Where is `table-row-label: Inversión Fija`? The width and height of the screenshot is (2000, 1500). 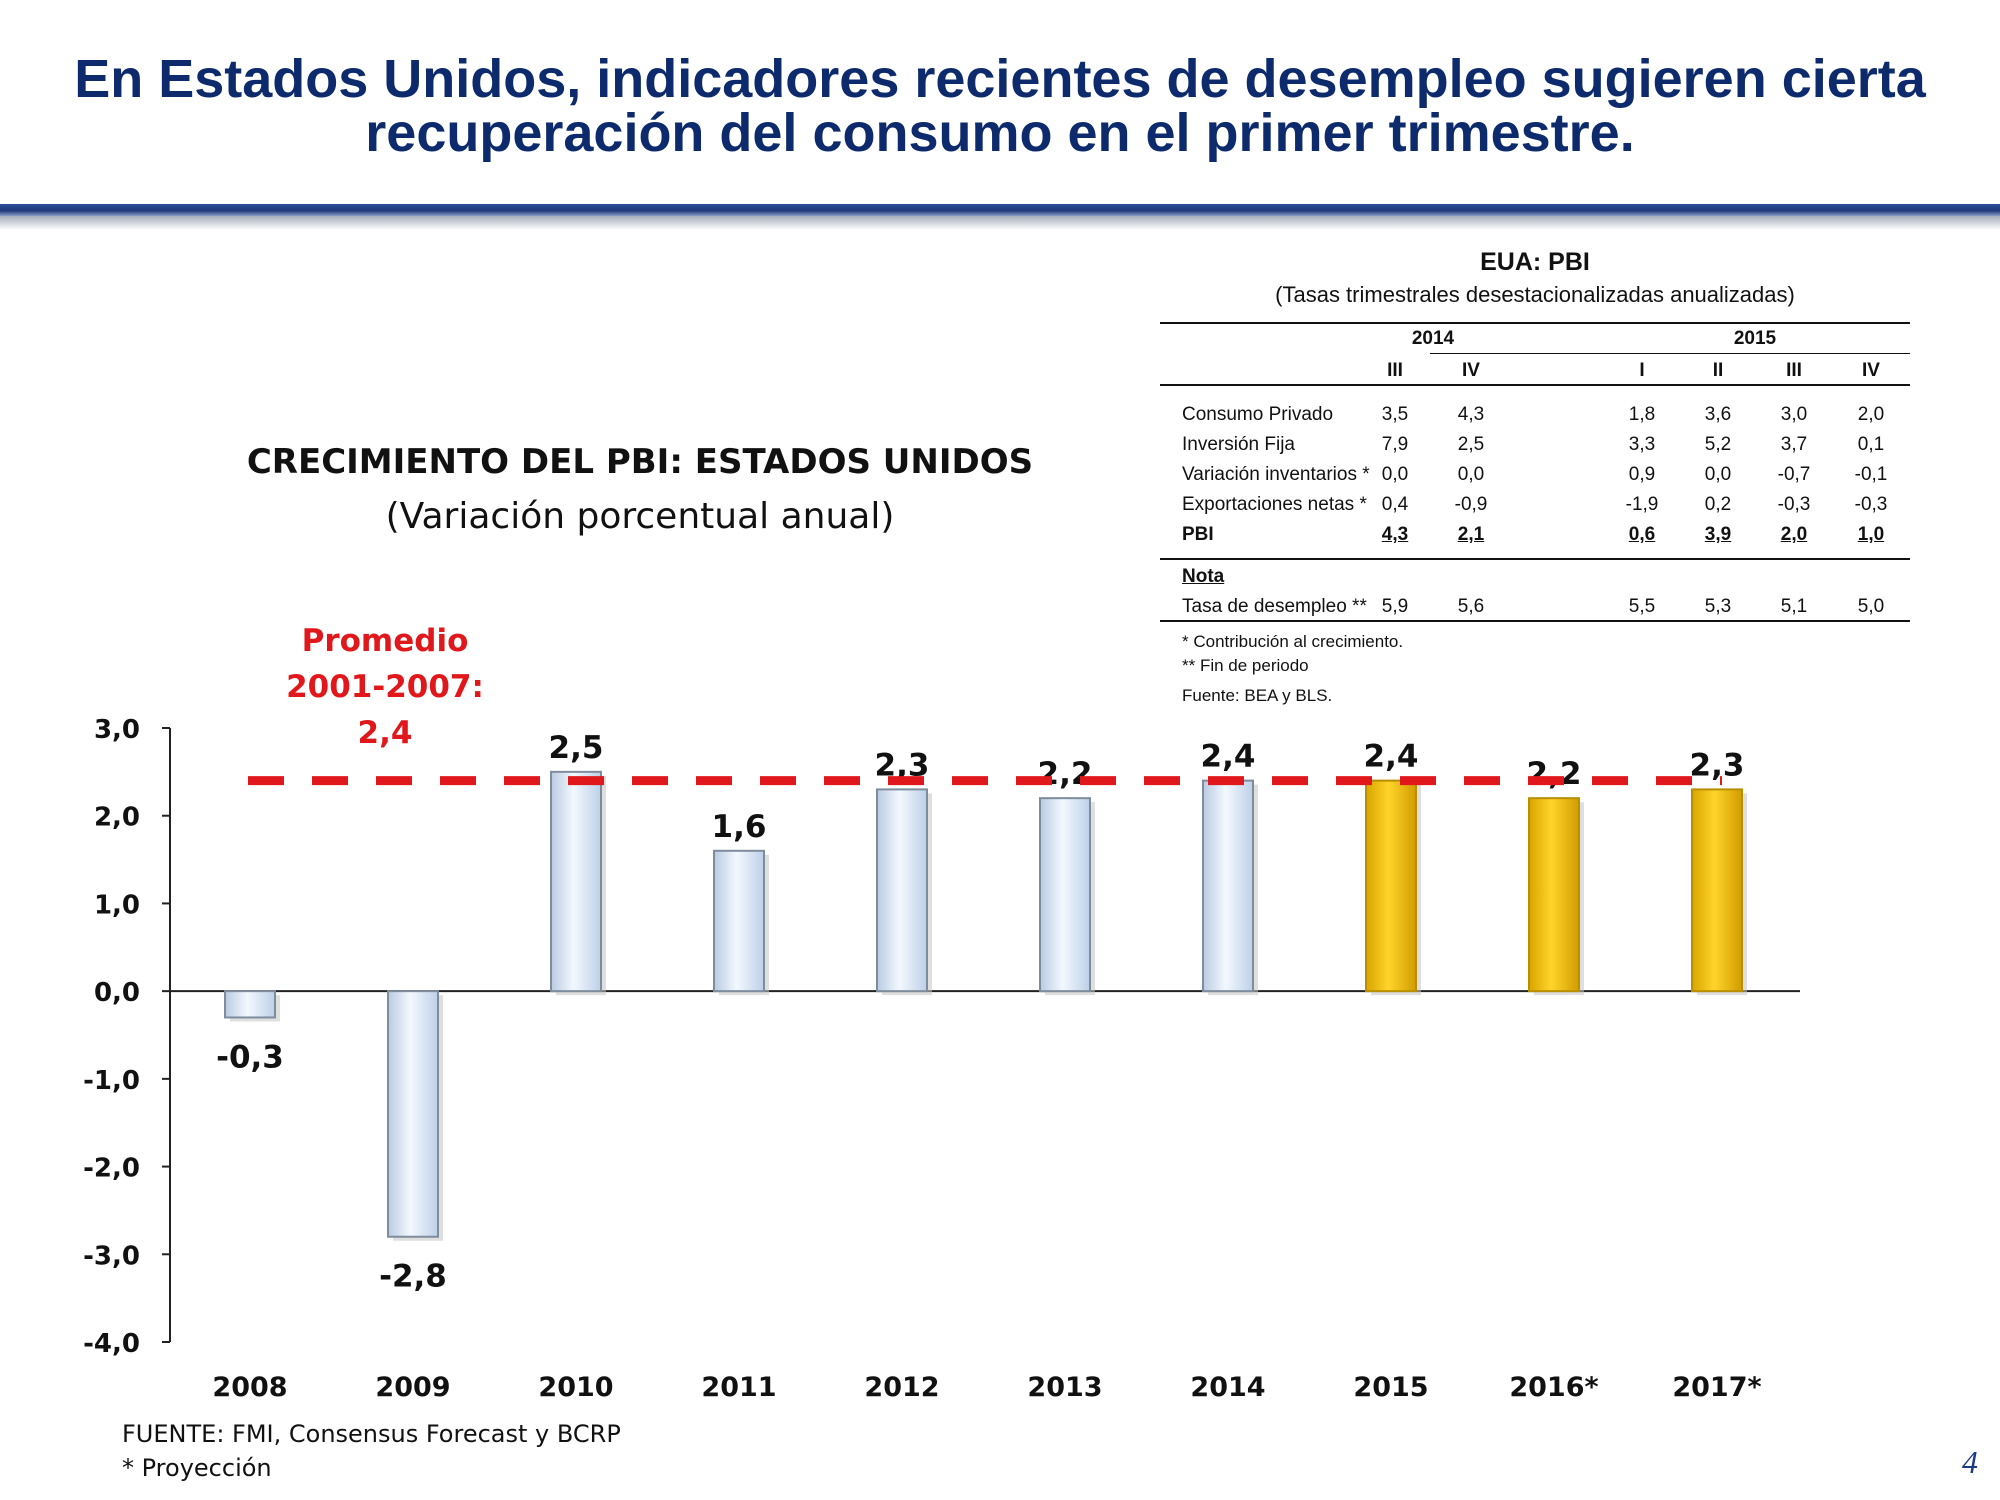 table-row-label: Inversión Fija is located at coordinates (1238, 444).